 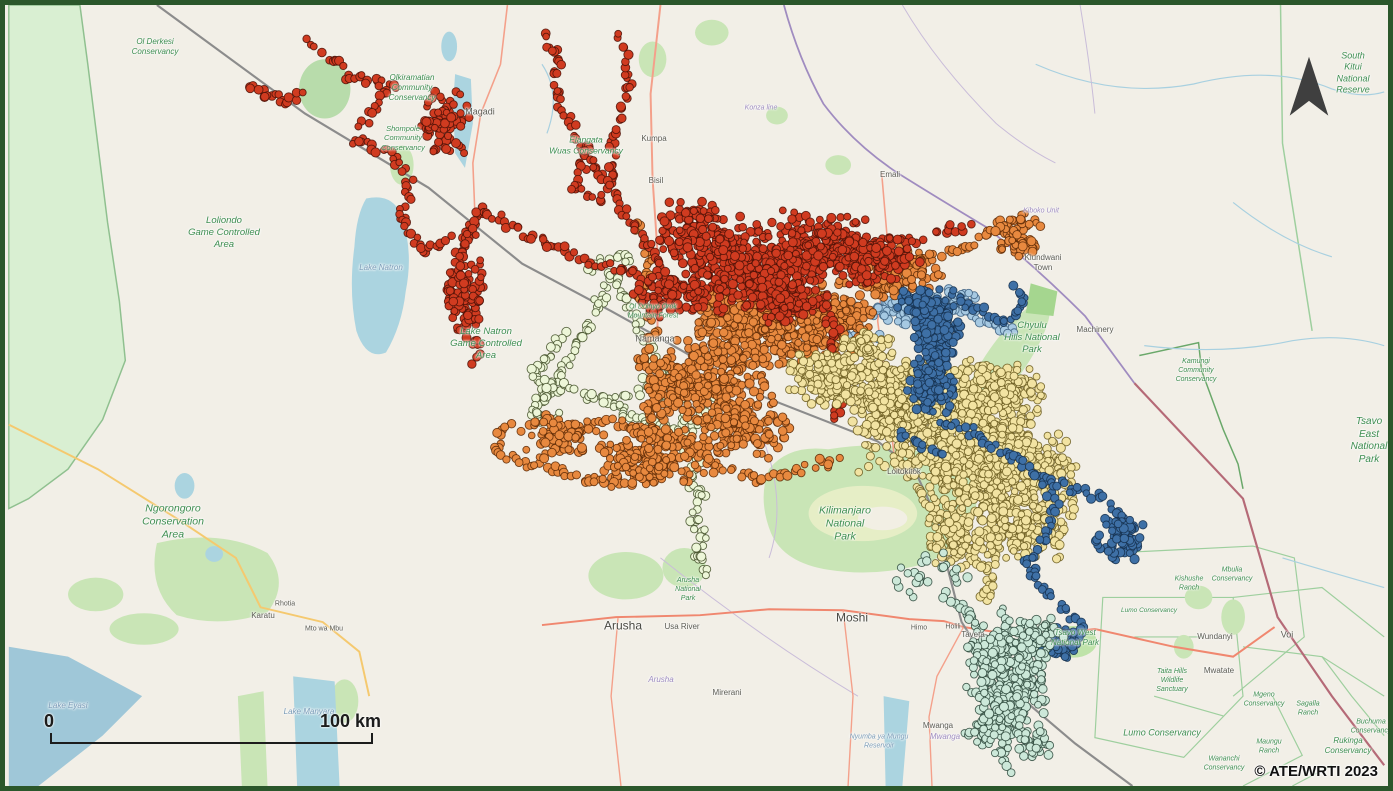 I want to click on lake-natron, so click(x=380, y=276).